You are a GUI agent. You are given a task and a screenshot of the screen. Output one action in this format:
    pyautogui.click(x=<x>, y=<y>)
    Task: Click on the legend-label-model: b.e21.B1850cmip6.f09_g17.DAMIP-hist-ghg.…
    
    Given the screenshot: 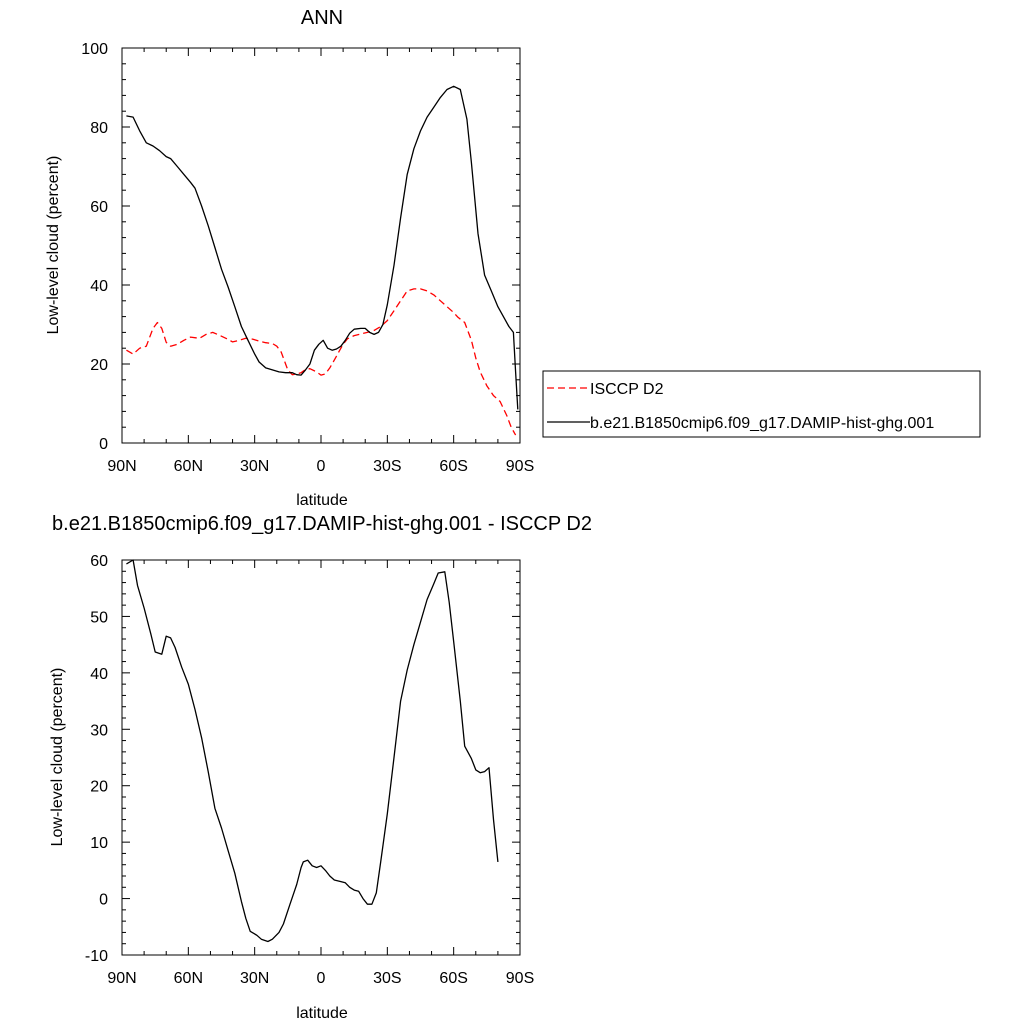 What is the action you would take?
    pyautogui.click(x=762, y=423)
    